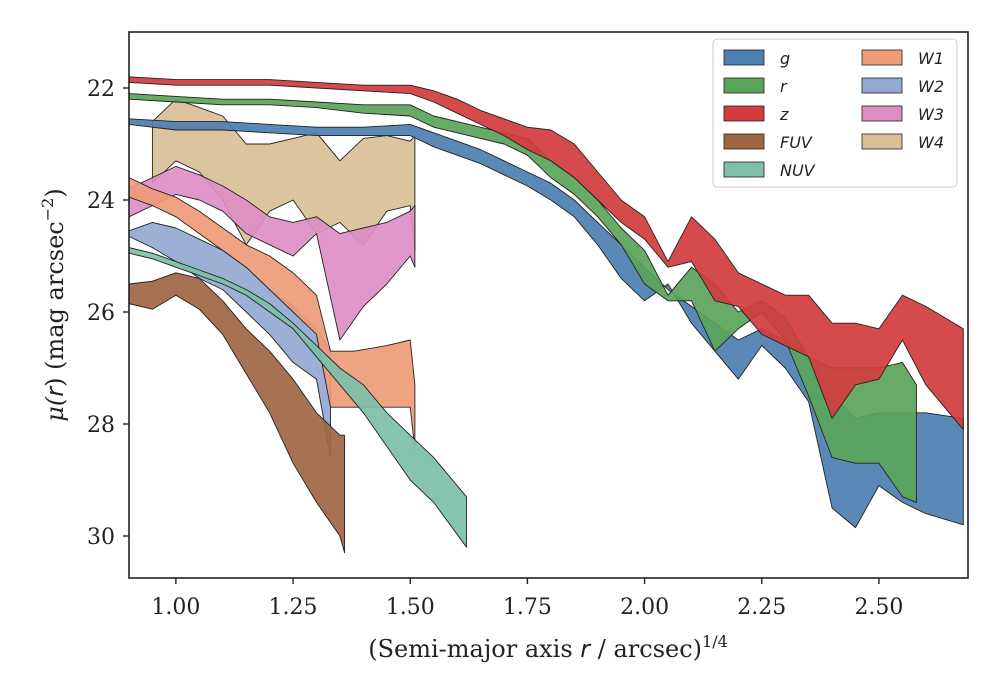 The height and width of the screenshot is (700, 1000). What do you see at coordinates (101, 201) in the screenshot?
I see `y-tick-label: 24` at bounding box center [101, 201].